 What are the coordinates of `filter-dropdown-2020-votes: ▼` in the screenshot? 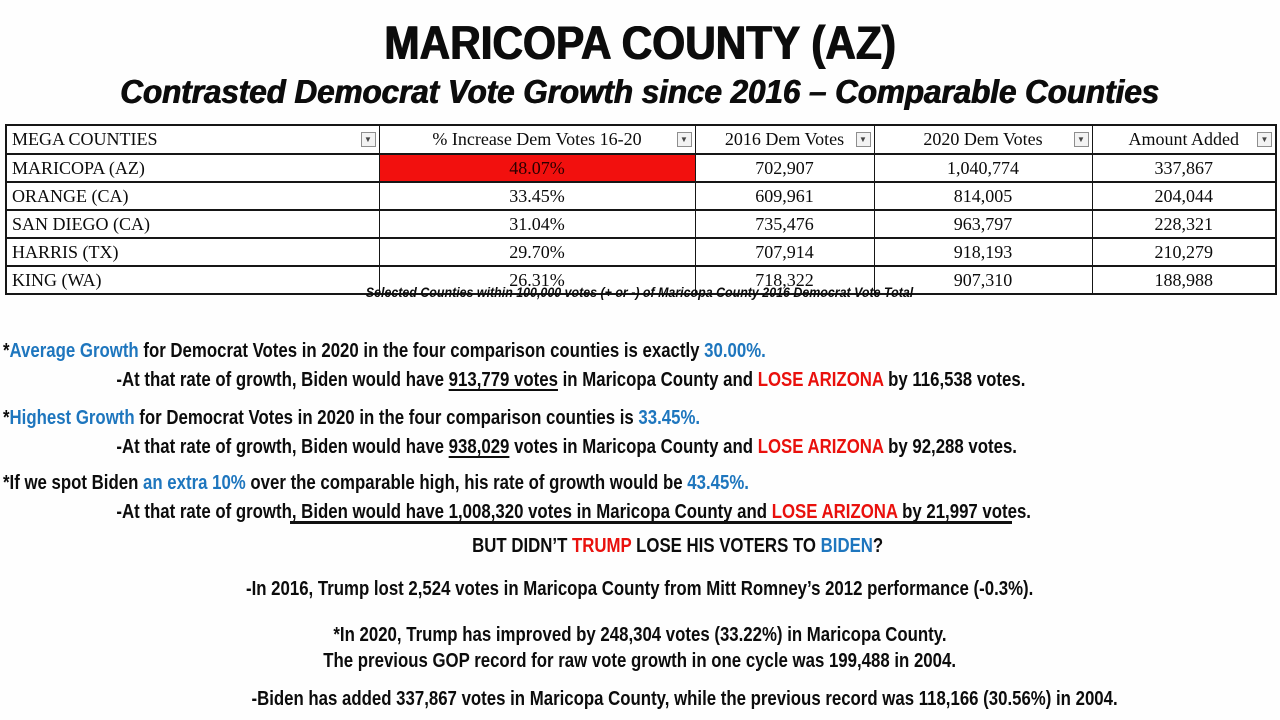 It's located at (1081, 139).